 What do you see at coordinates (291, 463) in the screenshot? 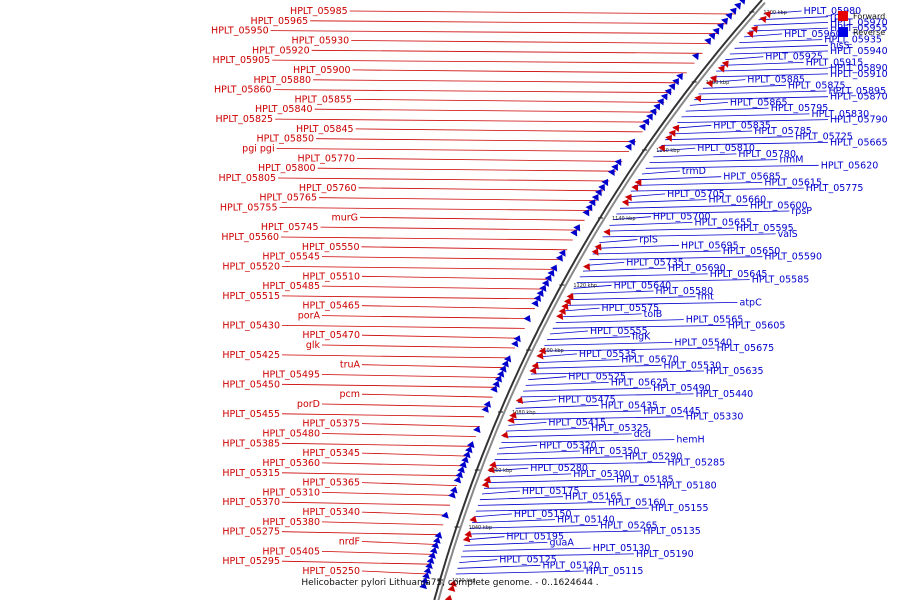
I see `forward-gene-label: HPLT_05360` at bounding box center [291, 463].